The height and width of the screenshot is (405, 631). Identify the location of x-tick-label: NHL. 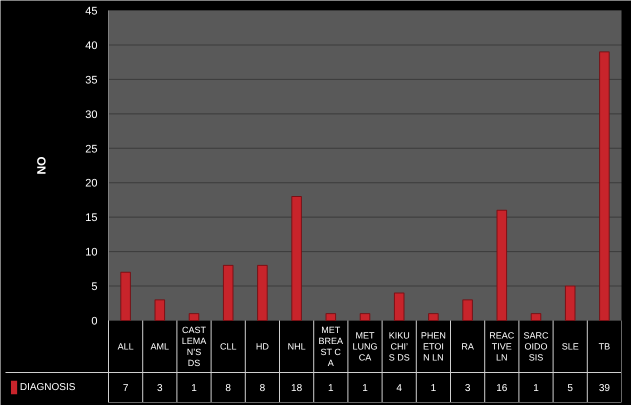
(297, 347).